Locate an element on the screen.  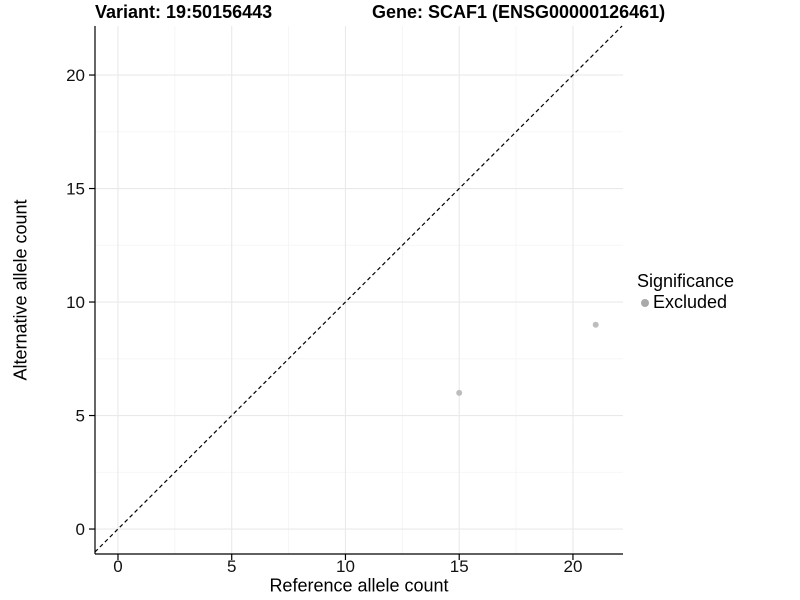
legend: Significance Excluded is located at coordinates (685, 292).